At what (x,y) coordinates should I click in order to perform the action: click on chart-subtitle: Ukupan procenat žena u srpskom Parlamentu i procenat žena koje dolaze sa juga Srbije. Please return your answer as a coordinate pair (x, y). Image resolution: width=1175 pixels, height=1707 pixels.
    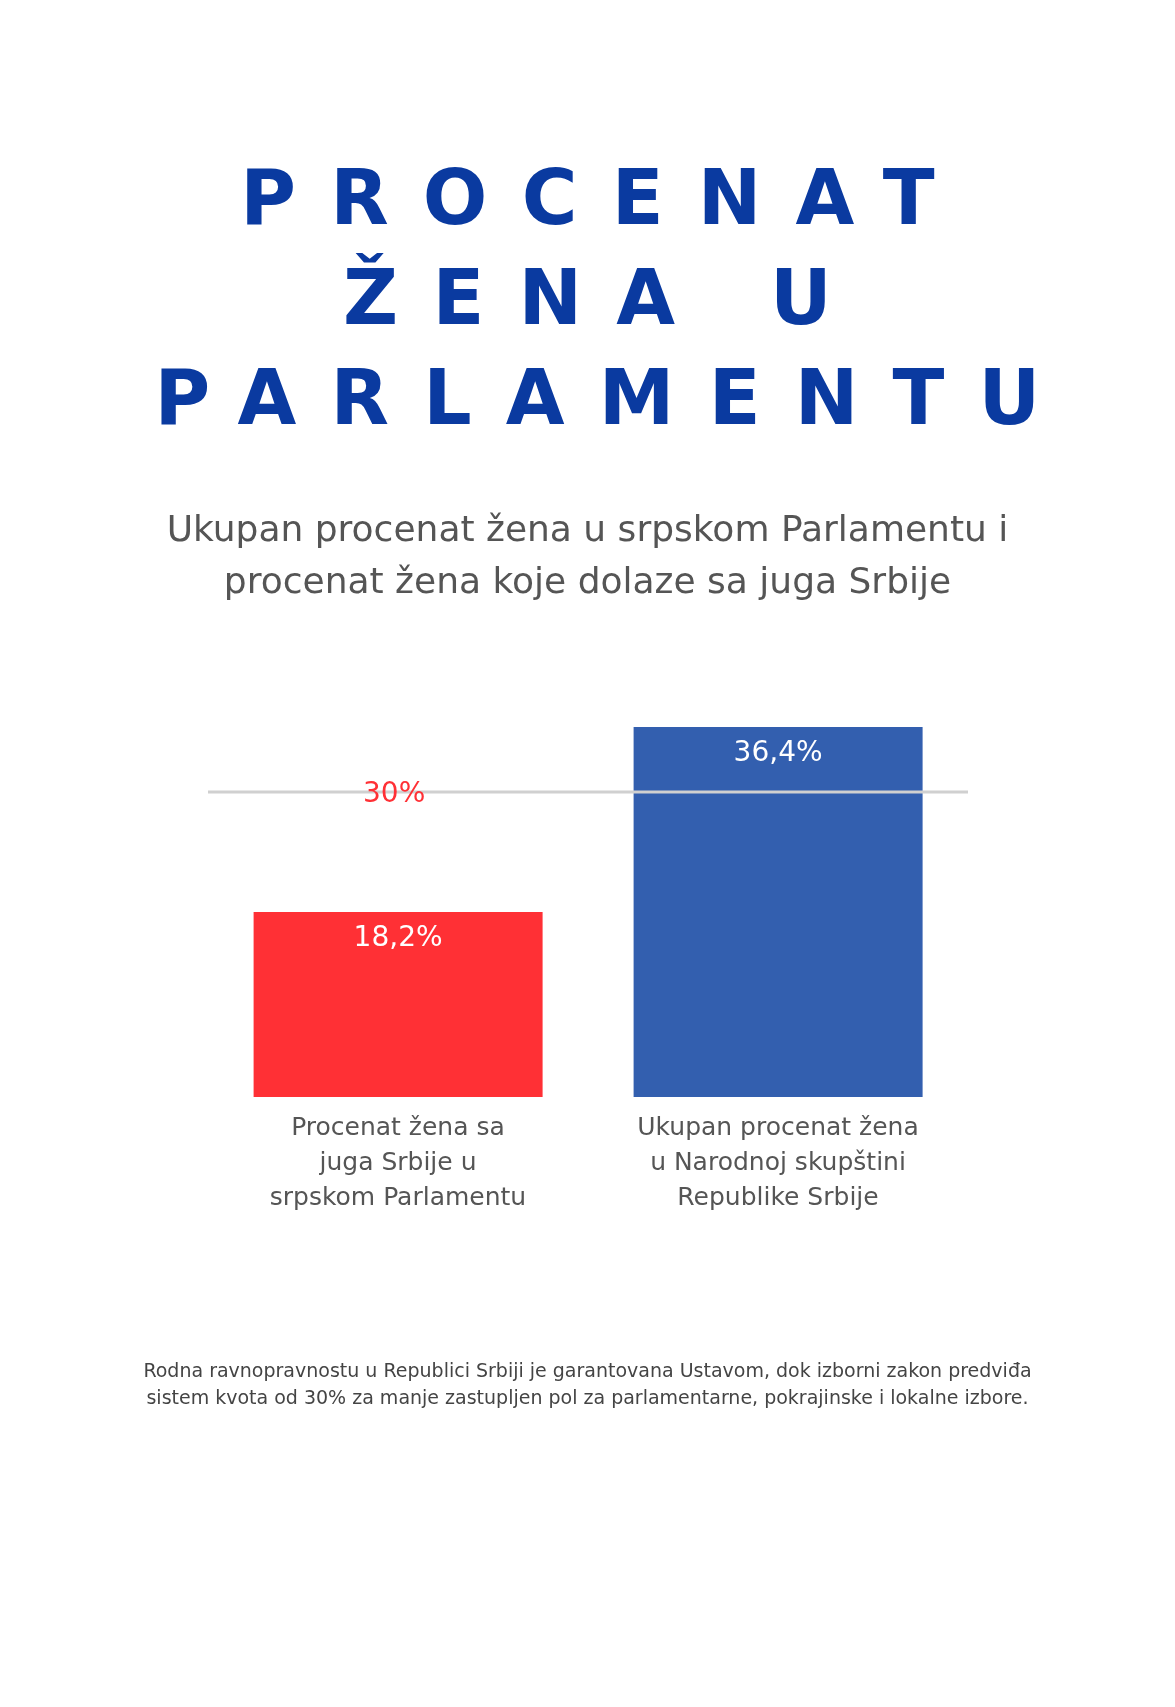
    Looking at the image, I should click on (587, 555).